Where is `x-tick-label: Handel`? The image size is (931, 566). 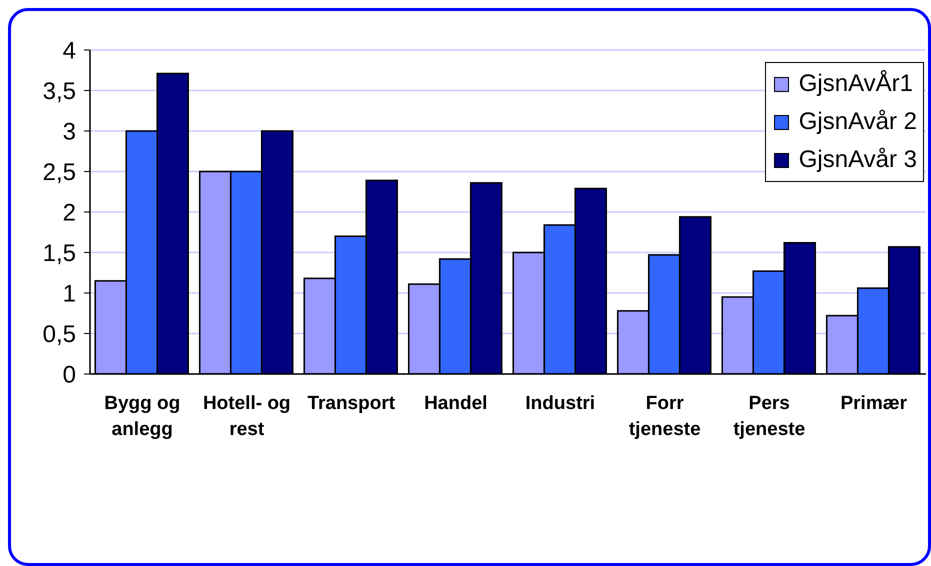
x-tick-label: Handel is located at coordinates (456, 403).